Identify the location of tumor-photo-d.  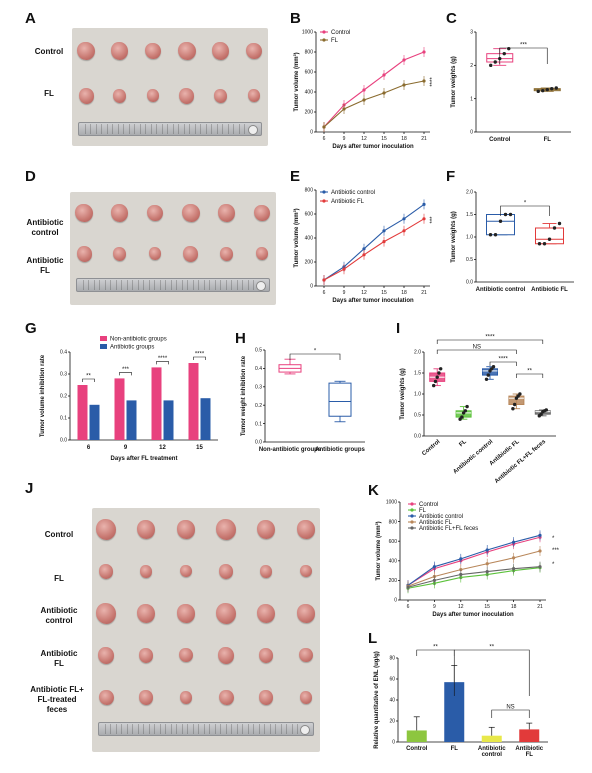
(173, 248).